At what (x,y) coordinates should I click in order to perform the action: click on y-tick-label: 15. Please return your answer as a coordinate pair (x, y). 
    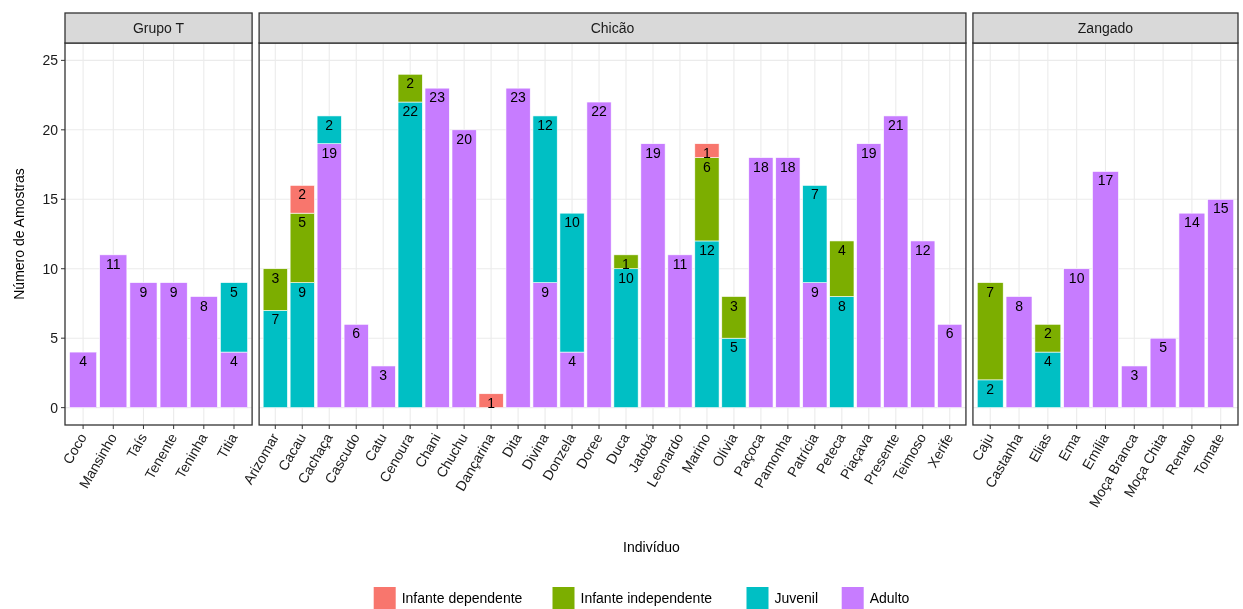
    Looking at the image, I should click on (50, 199).